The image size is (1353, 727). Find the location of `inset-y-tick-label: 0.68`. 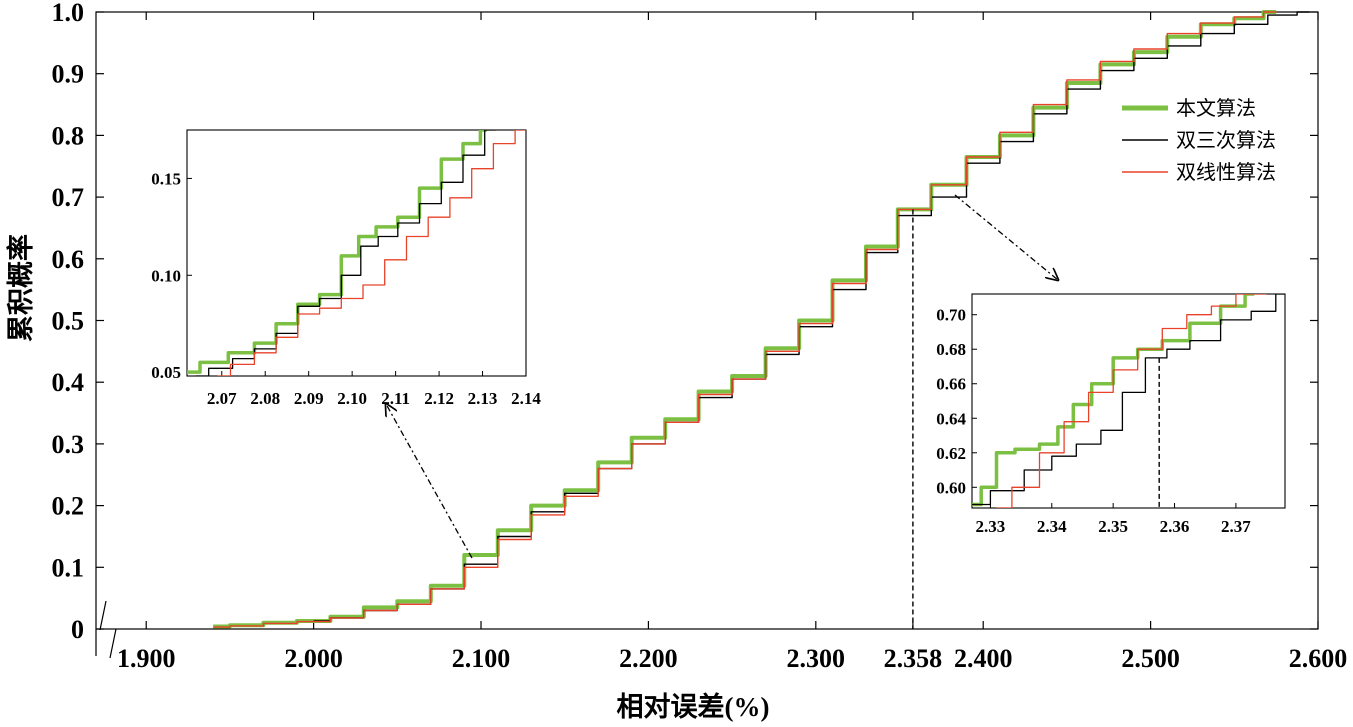

inset-y-tick-label: 0.68 is located at coordinates (951, 349).